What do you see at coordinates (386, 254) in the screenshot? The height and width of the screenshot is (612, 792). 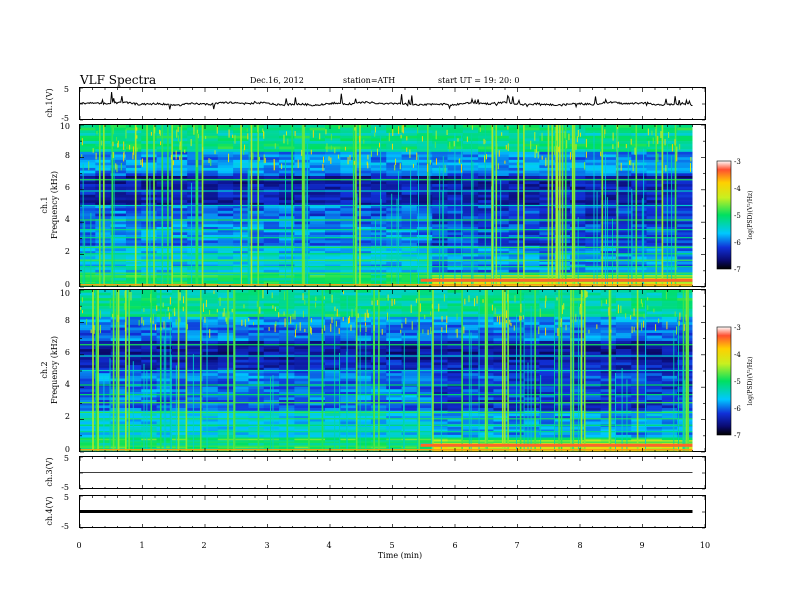 I see `spec1-narrowband-line` at bounding box center [386, 254].